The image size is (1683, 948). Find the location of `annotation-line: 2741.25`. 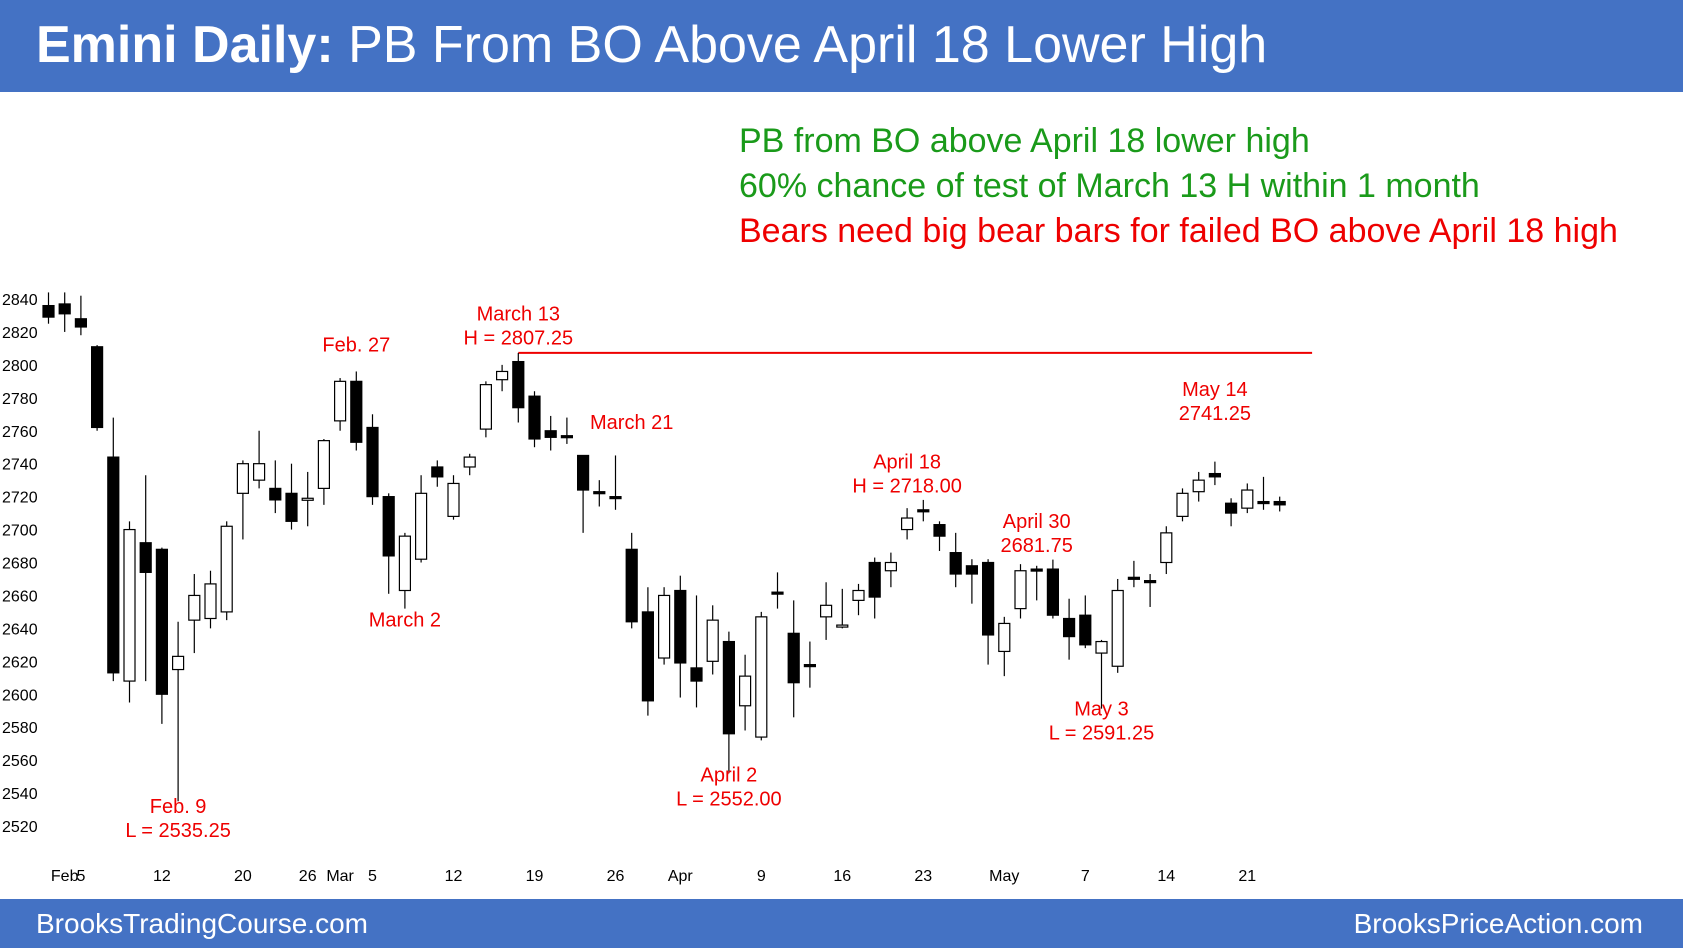

annotation-line: 2741.25 is located at coordinates (1215, 414).